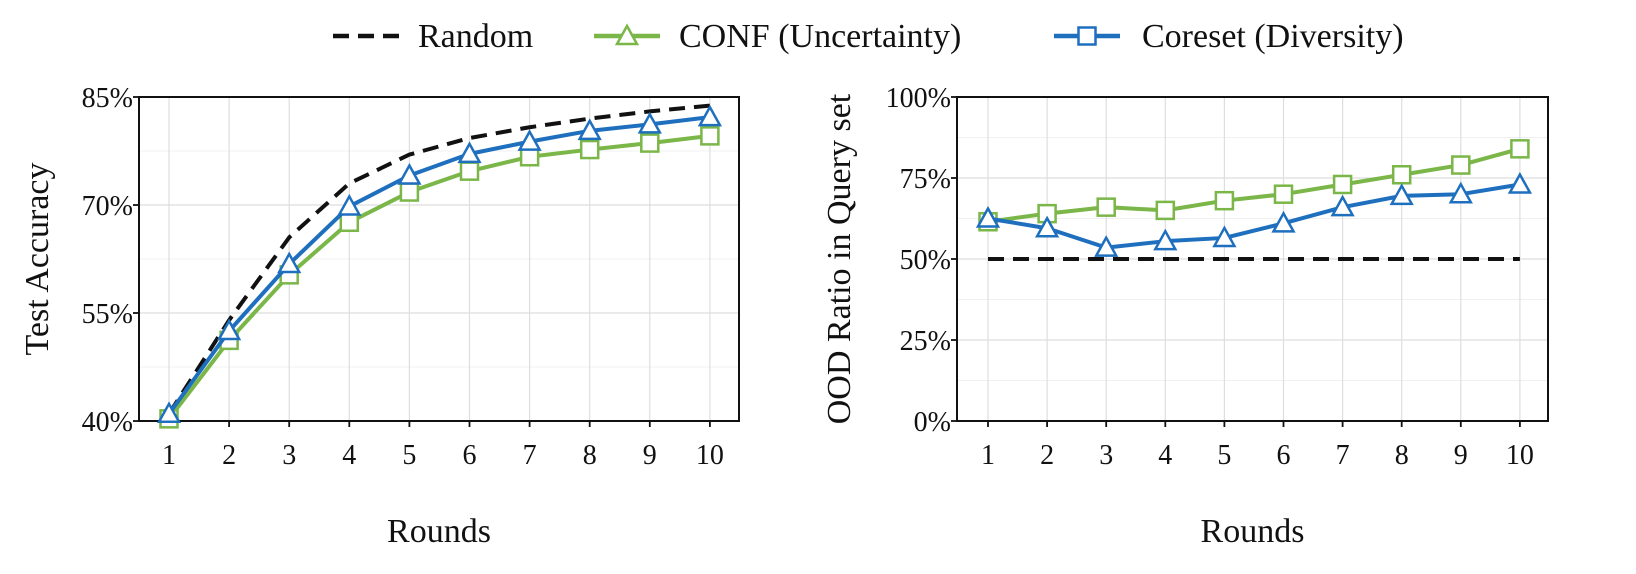 The height and width of the screenshot is (574, 1636). Describe the element at coordinates (37, 258) in the screenshot. I see `y-axis-label: Test Accuracy` at that location.